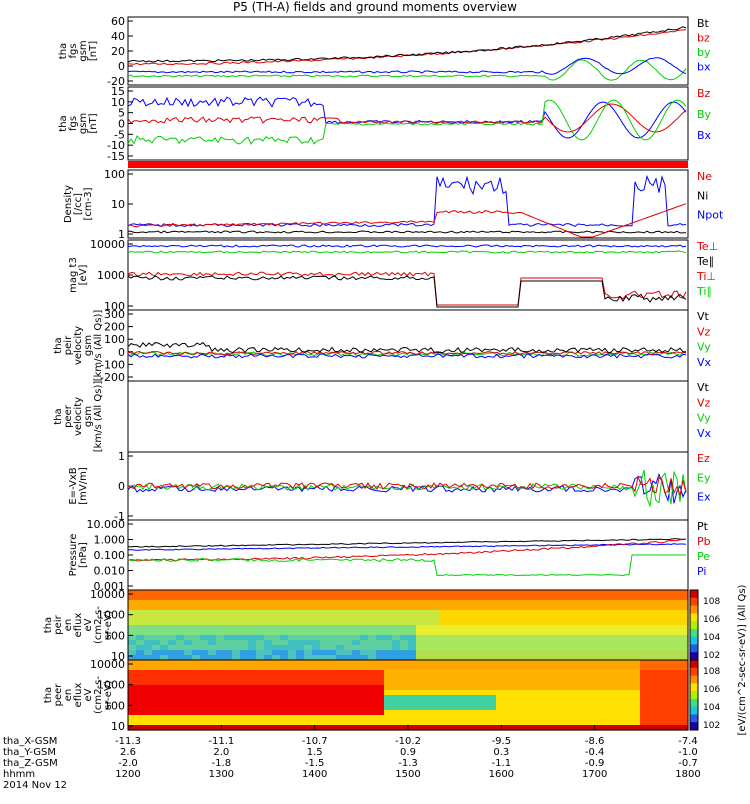 The width and height of the screenshot is (750, 804). Describe the element at coordinates (694, 625) in the screenshot. I see `colorbar-cell` at that location.